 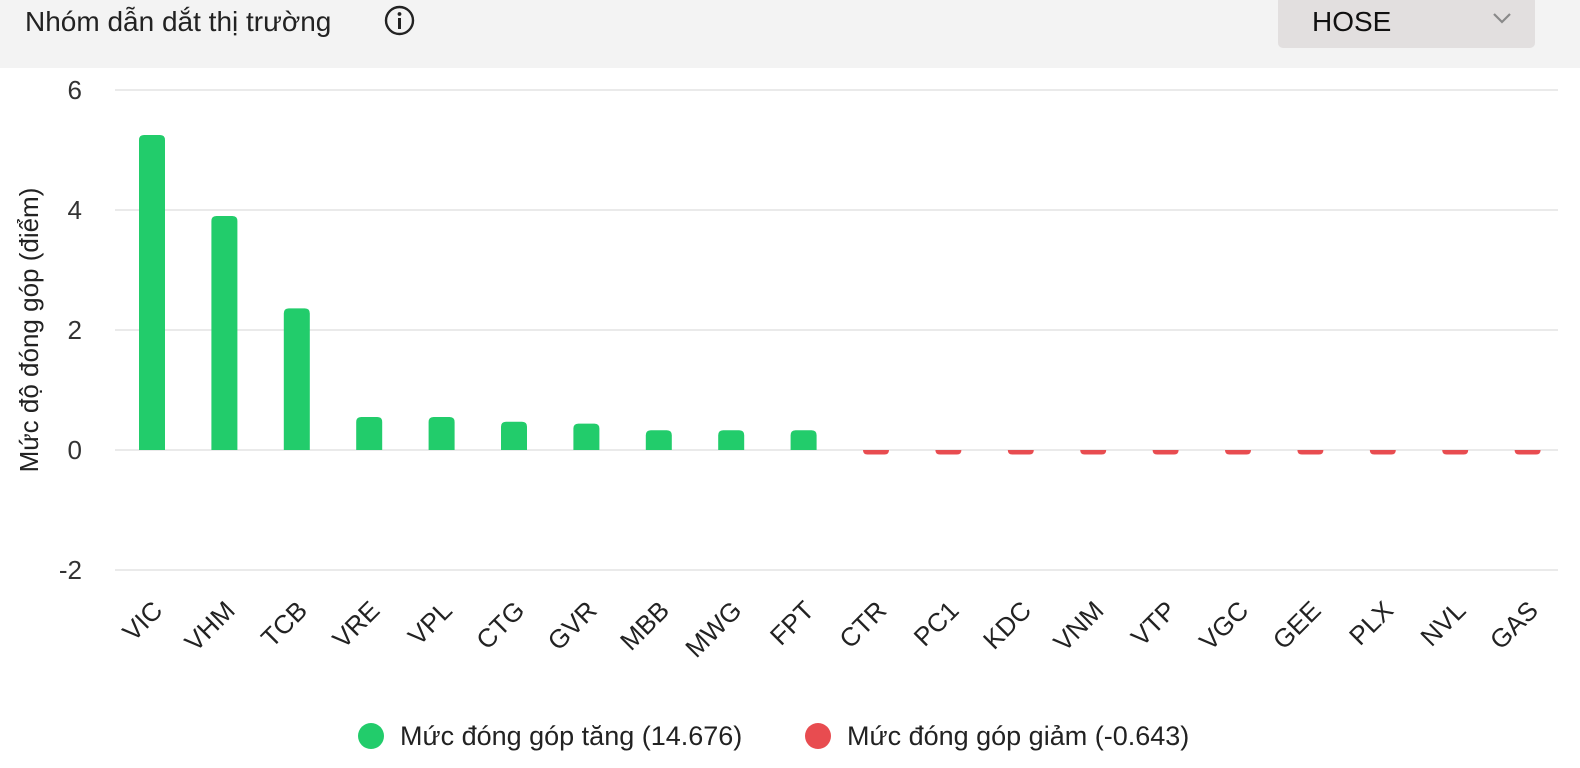 What do you see at coordinates (29, 330) in the screenshot?
I see `y-axis-label: Mức độ đóng góp (điểm)` at bounding box center [29, 330].